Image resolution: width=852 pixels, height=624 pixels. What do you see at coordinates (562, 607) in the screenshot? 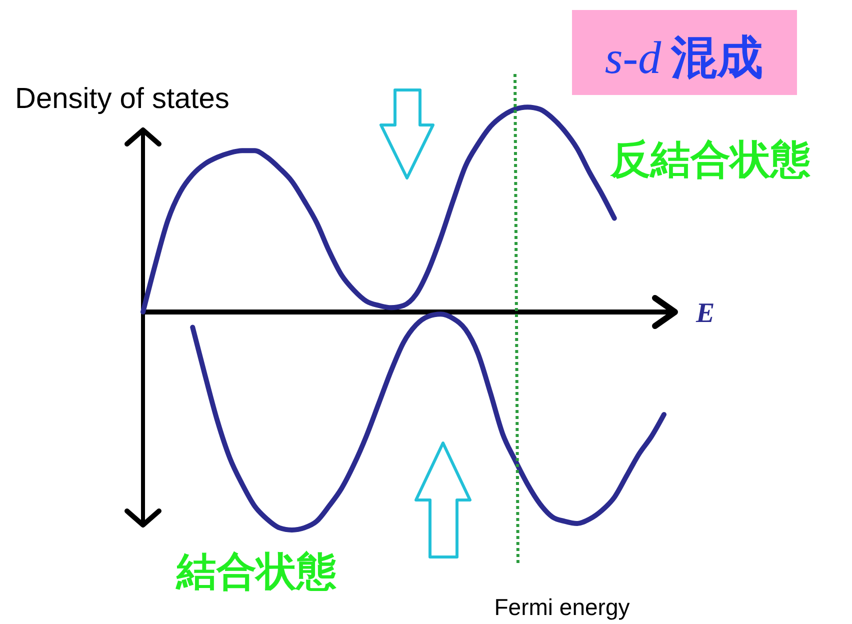
I see `text: Fermi energy` at bounding box center [562, 607].